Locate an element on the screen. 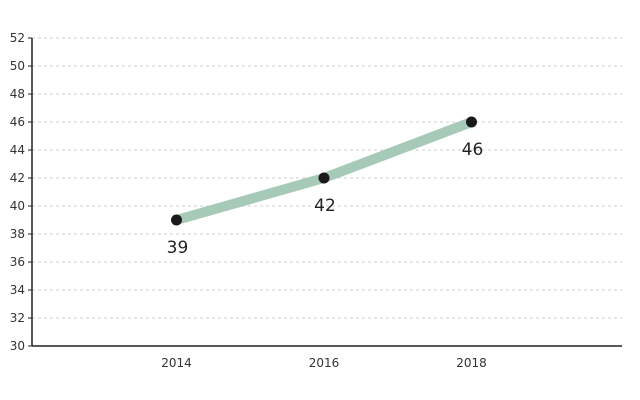 Image resolution: width=640 pixels, height=400 pixels. y-axis: 30 32 34 36 38 40 42 44 46 48 50 52 is located at coordinates (21, 192).